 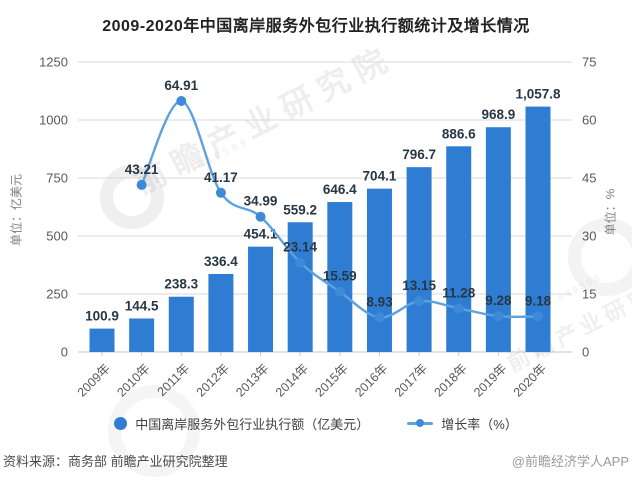 What do you see at coordinates (221, 177) in the screenshot?
I see `line-value-label: 41.17` at bounding box center [221, 177].